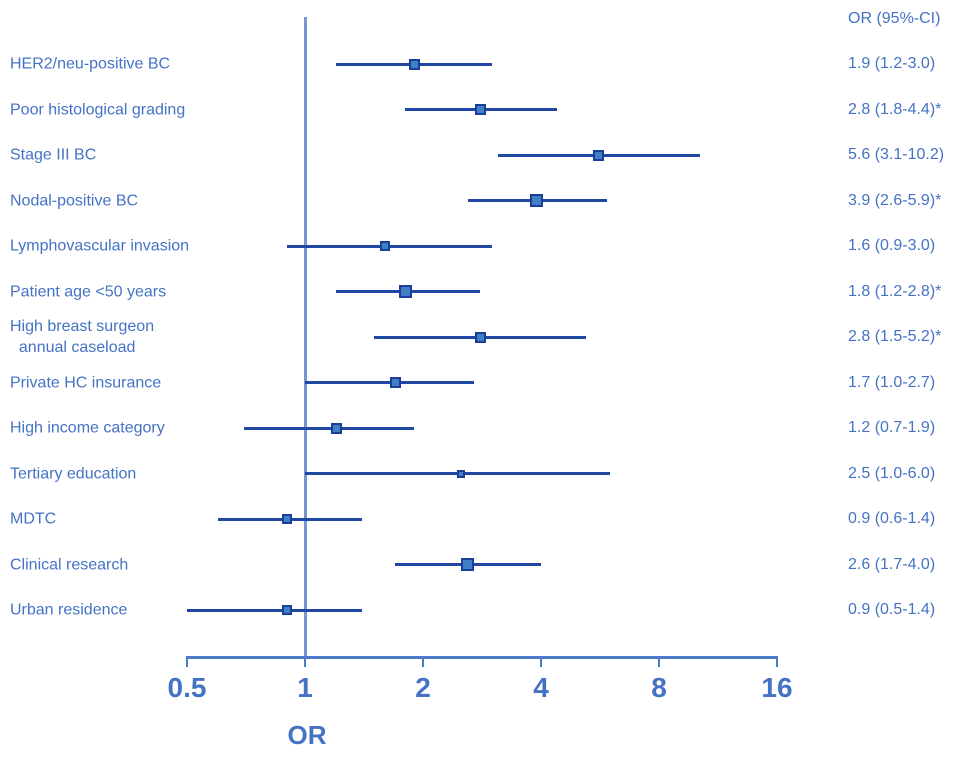  I want to click on or-ci-value: 2.8 (1.8-4.4)*, so click(895, 109).